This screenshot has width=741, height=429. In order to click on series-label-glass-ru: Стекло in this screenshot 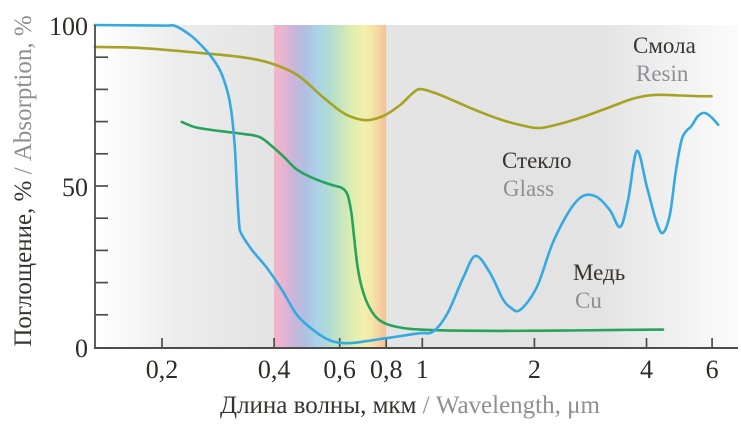, I will do `click(537, 160)`.